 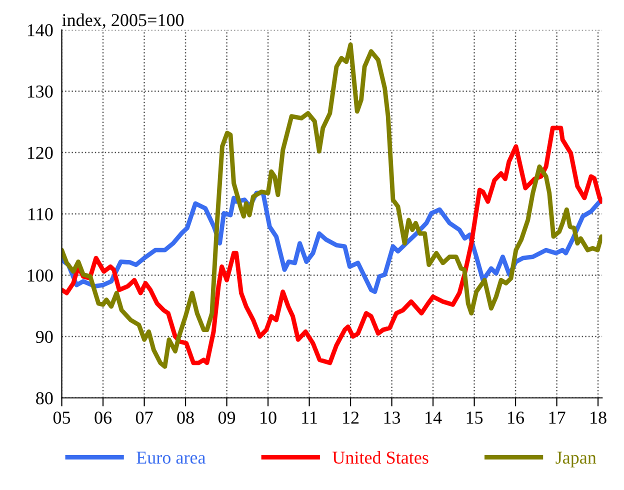 I want to click on x-tick-label: 10, so click(x=268, y=418).